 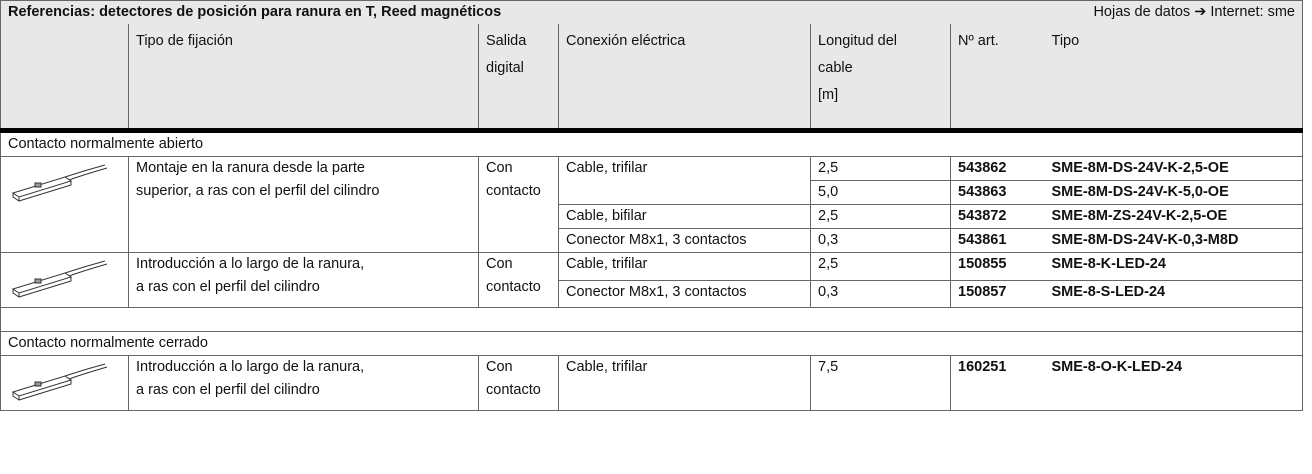 I want to click on text-line: Tipo, so click(x=1065, y=41).